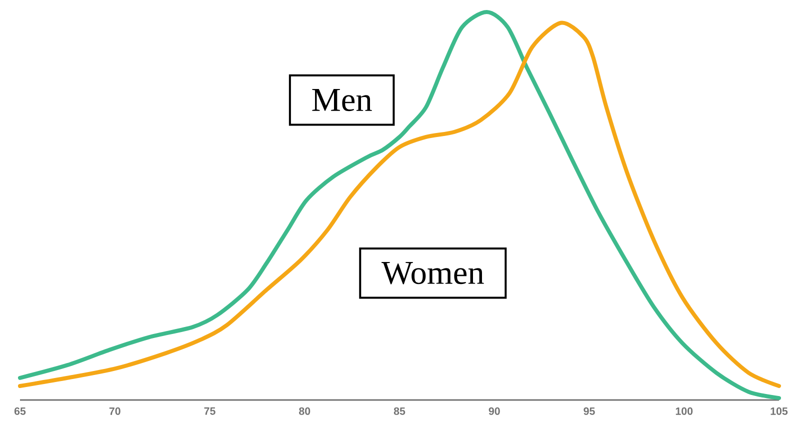  Describe the element at coordinates (684, 411) in the screenshot. I see `x-tick-label: 100` at that location.